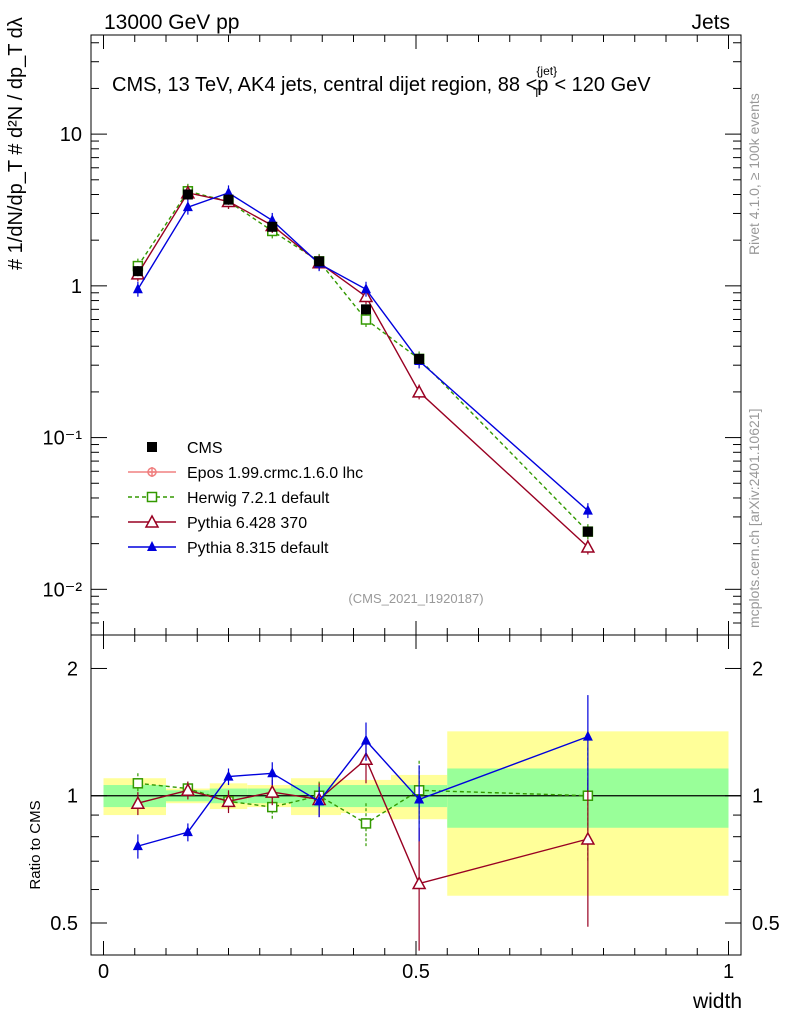 This screenshot has height=1024, width=786. What do you see at coordinates (76, 287) in the screenshot?
I see `y-tick-label: 1` at bounding box center [76, 287].